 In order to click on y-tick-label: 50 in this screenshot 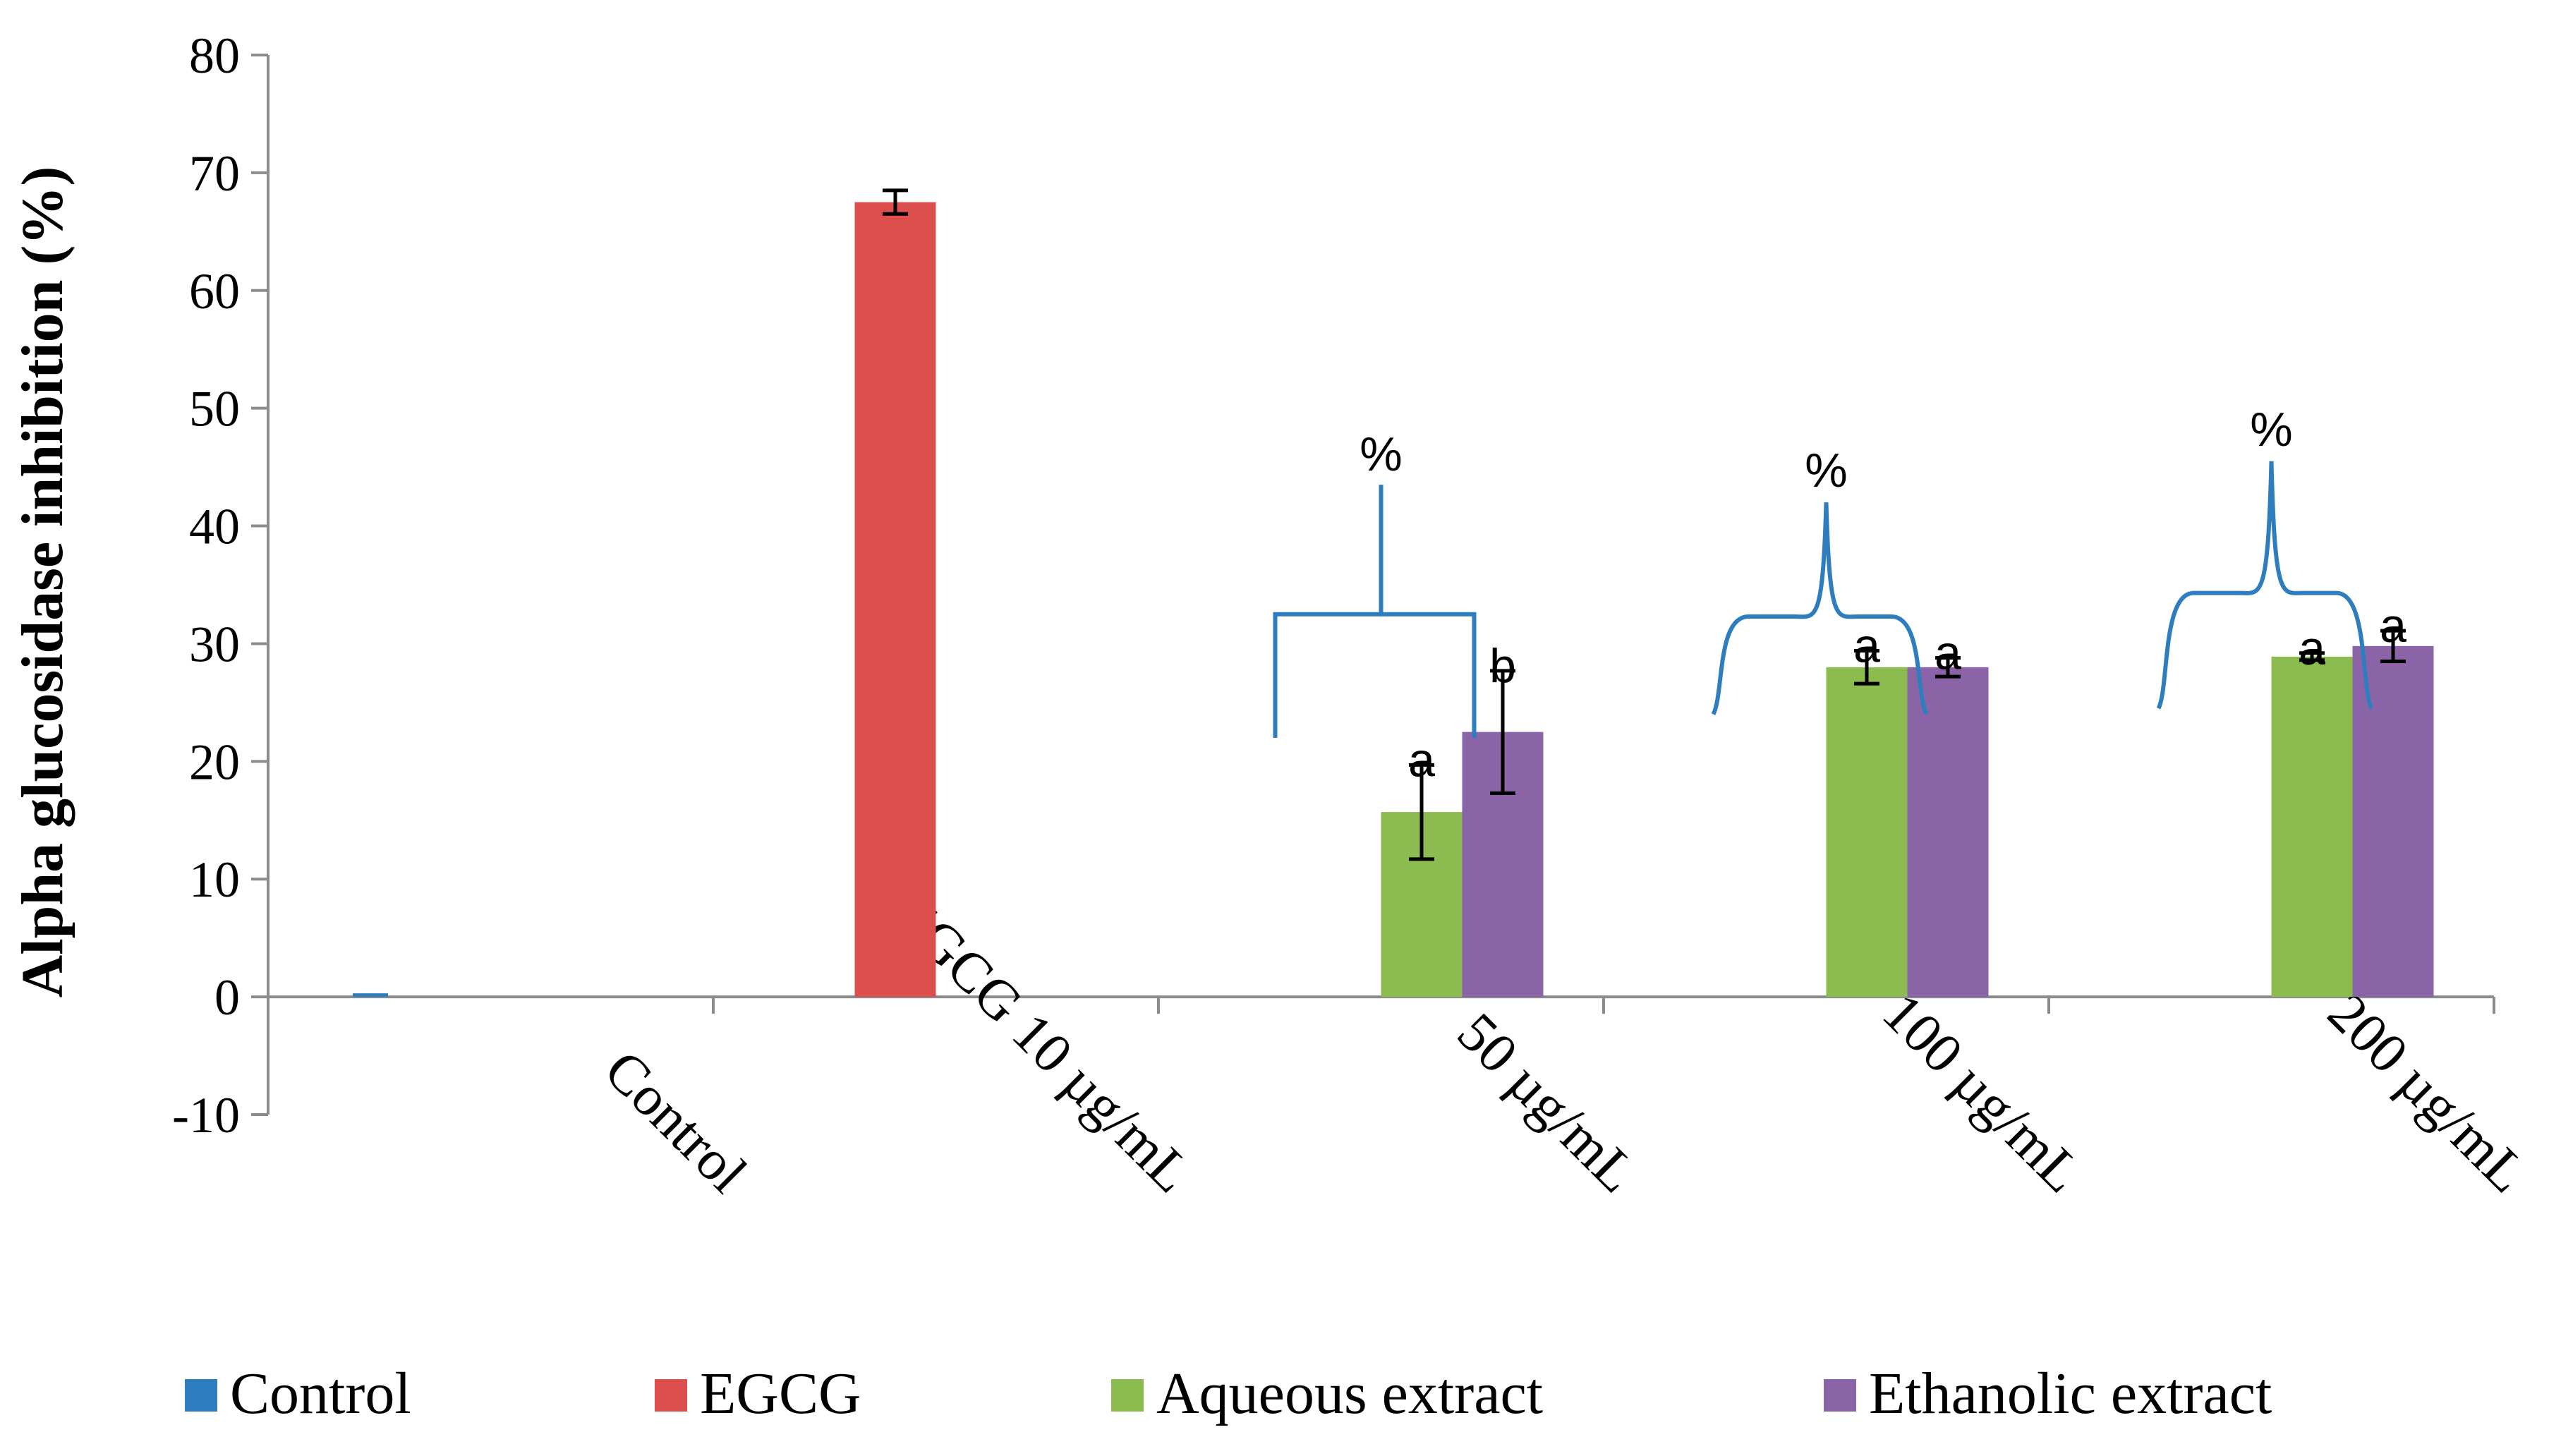, I will do `click(214, 409)`.